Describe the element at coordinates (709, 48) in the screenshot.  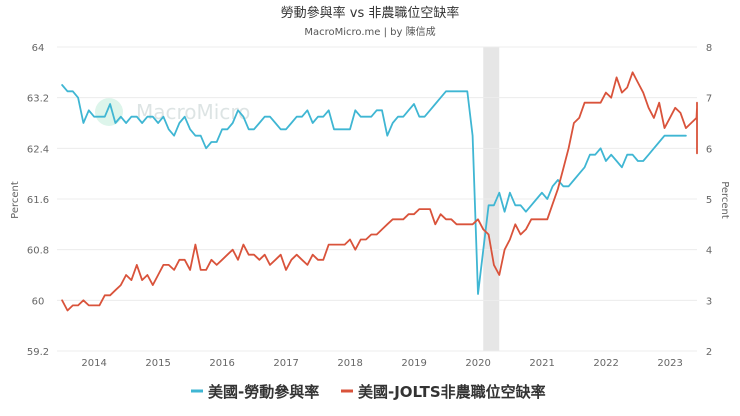
I see `right-tick-label: 8` at that location.